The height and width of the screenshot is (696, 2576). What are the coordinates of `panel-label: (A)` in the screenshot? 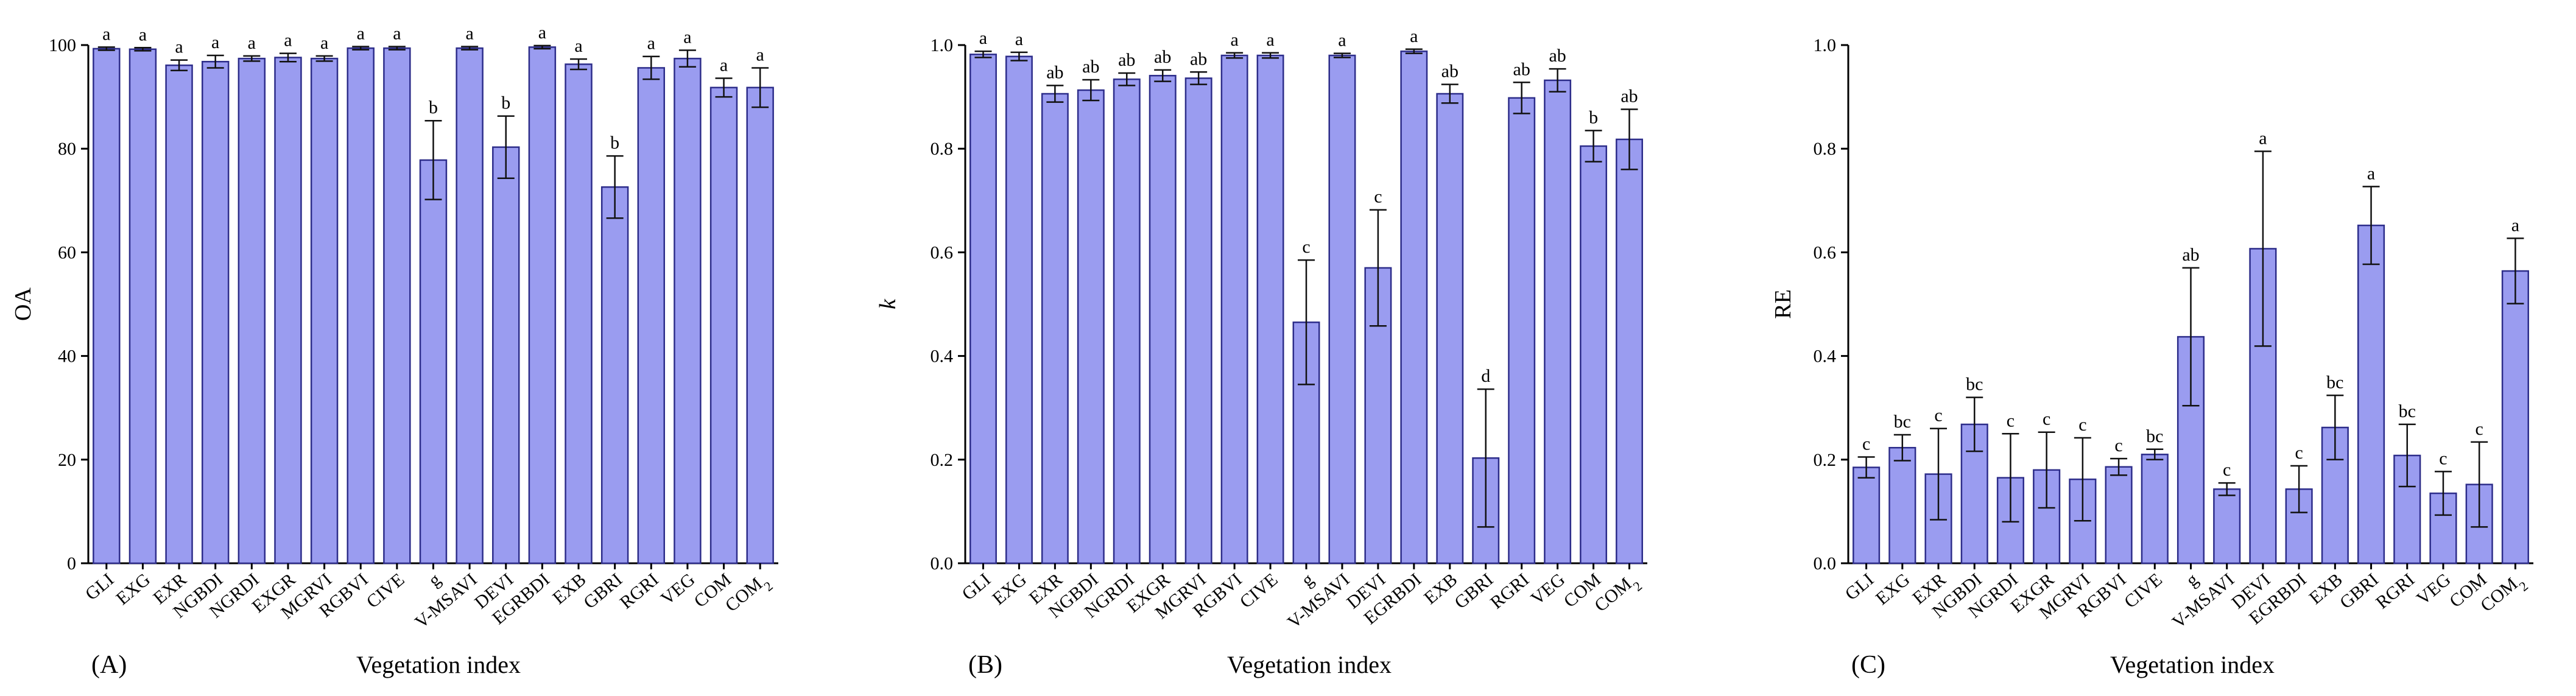 It's located at (109, 665).